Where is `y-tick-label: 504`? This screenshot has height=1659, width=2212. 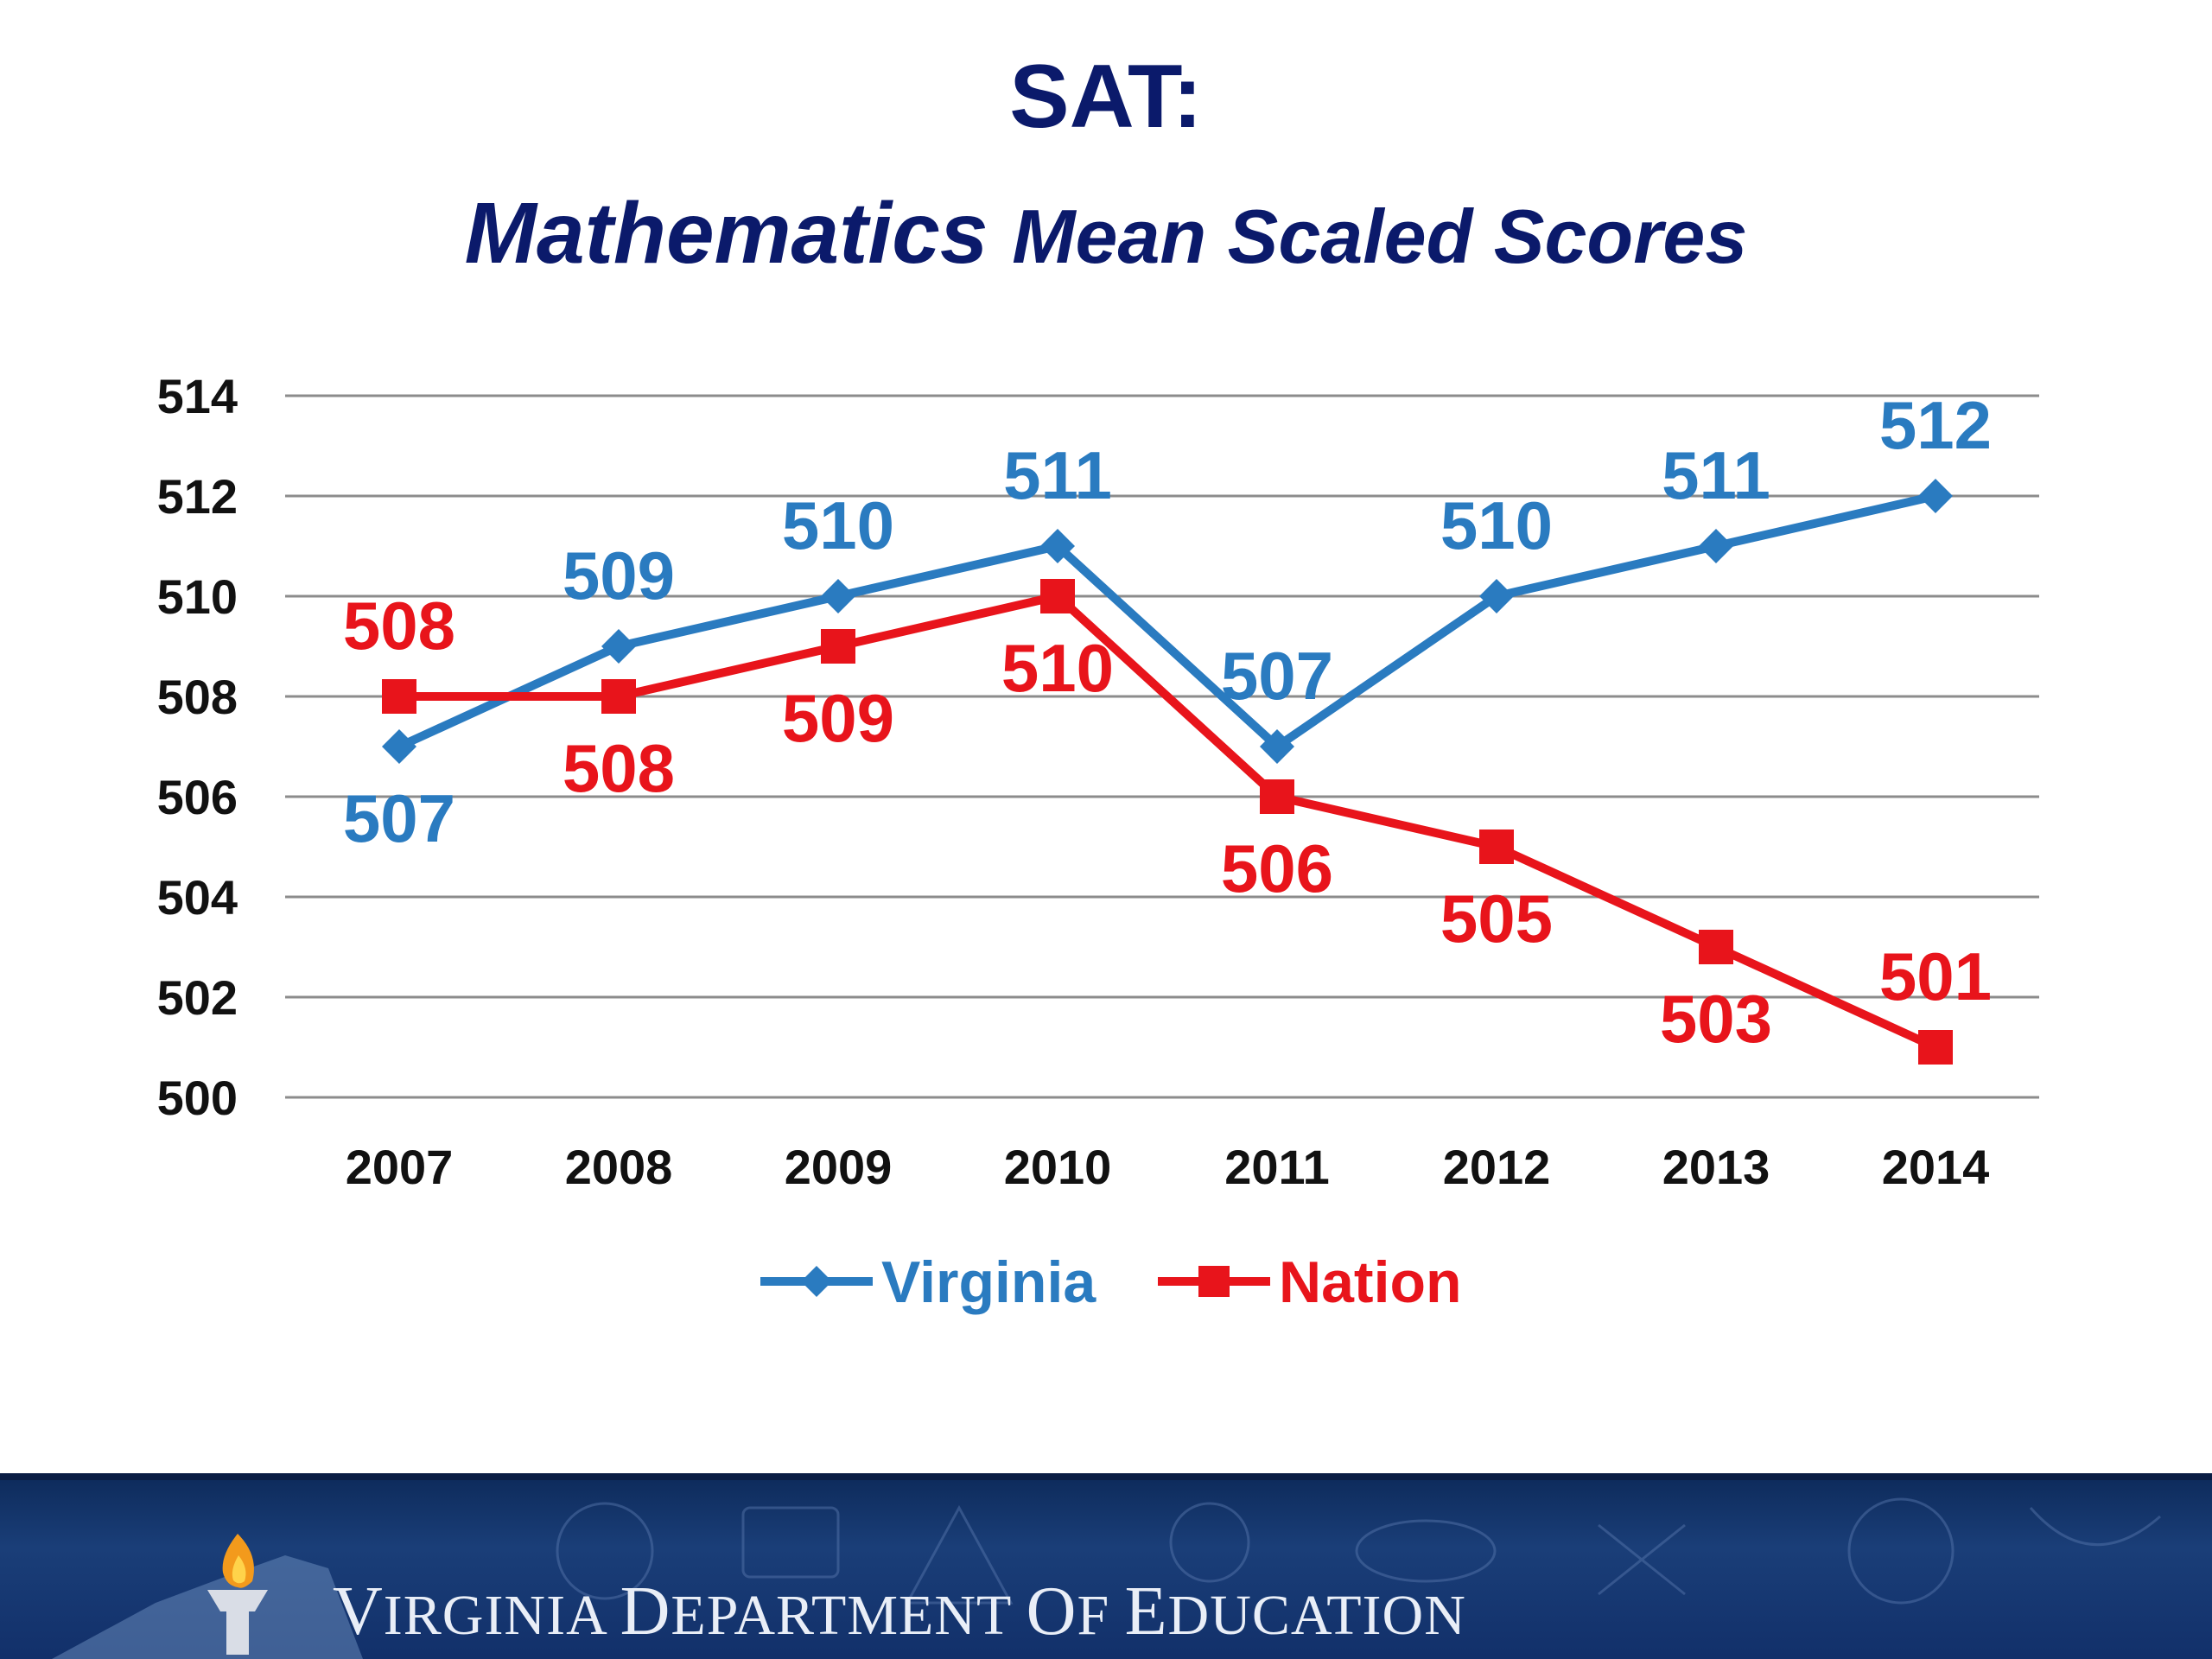
y-tick-label: 504 is located at coordinates (197, 897).